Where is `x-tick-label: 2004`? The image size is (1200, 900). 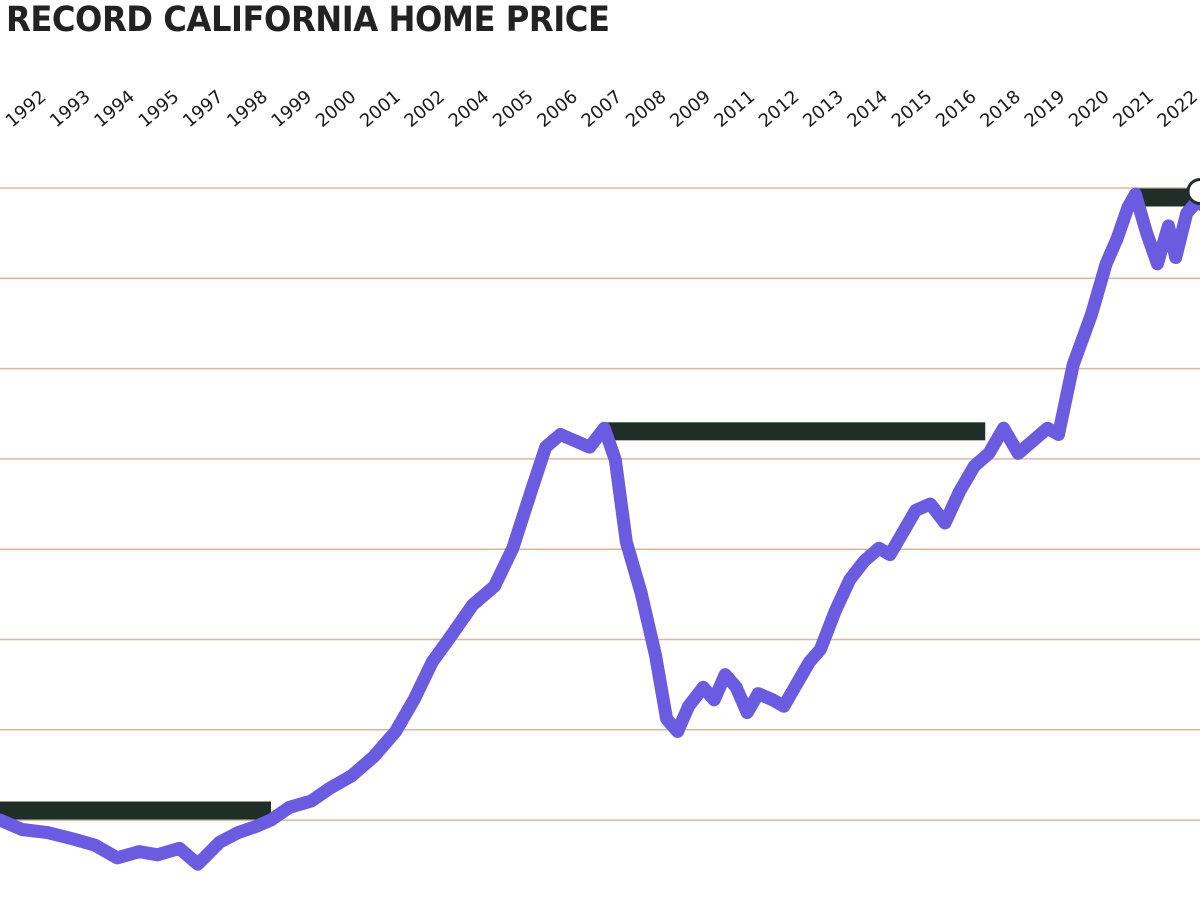 x-tick-label: 2004 is located at coordinates (469, 109).